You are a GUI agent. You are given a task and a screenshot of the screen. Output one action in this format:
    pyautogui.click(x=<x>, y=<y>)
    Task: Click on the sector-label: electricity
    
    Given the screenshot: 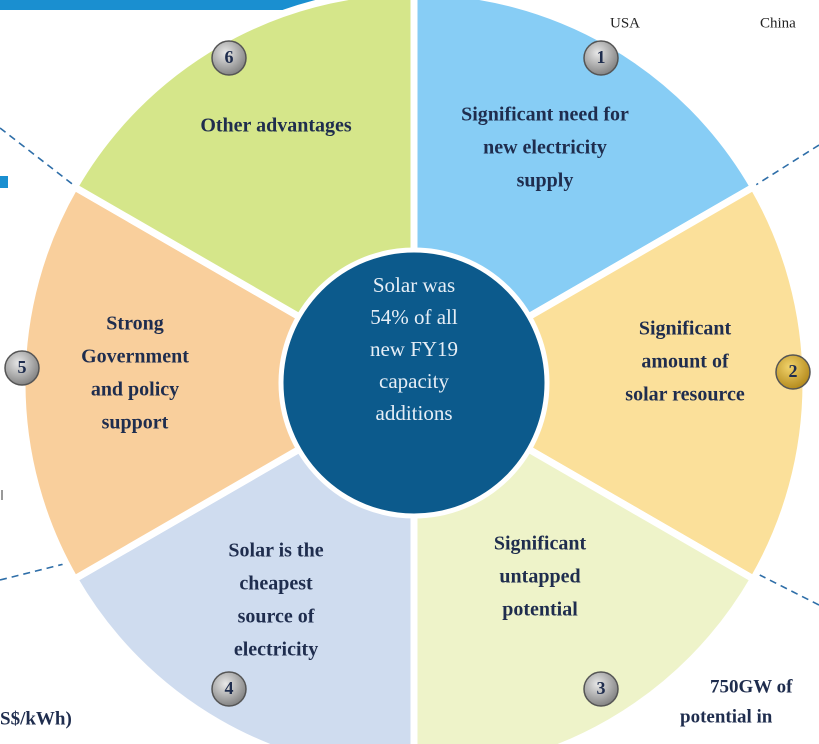 What is the action you would take?
    pyautogui.click(x=276, y=650)
    